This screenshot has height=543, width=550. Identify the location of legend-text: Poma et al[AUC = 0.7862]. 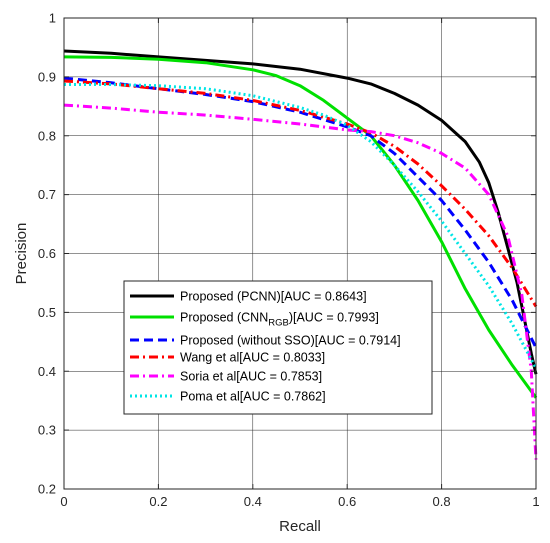
(253, 397).